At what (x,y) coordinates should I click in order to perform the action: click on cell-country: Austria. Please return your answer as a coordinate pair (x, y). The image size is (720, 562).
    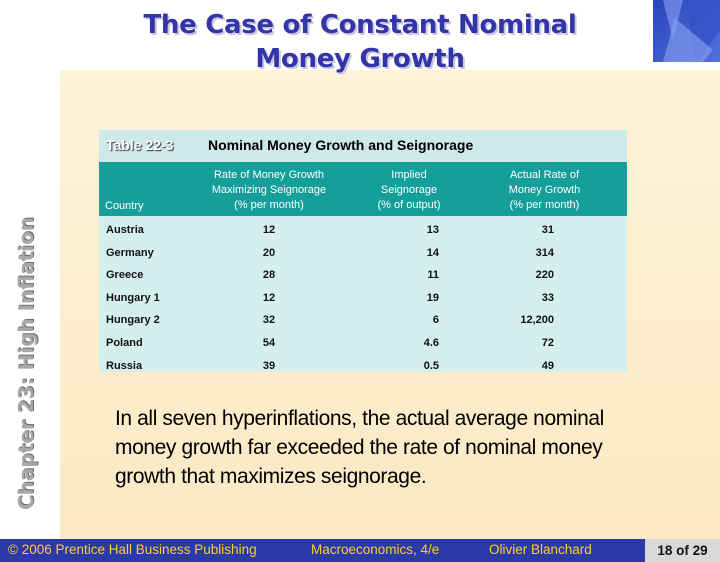
    Looking at the image, I should click on (125, 230).